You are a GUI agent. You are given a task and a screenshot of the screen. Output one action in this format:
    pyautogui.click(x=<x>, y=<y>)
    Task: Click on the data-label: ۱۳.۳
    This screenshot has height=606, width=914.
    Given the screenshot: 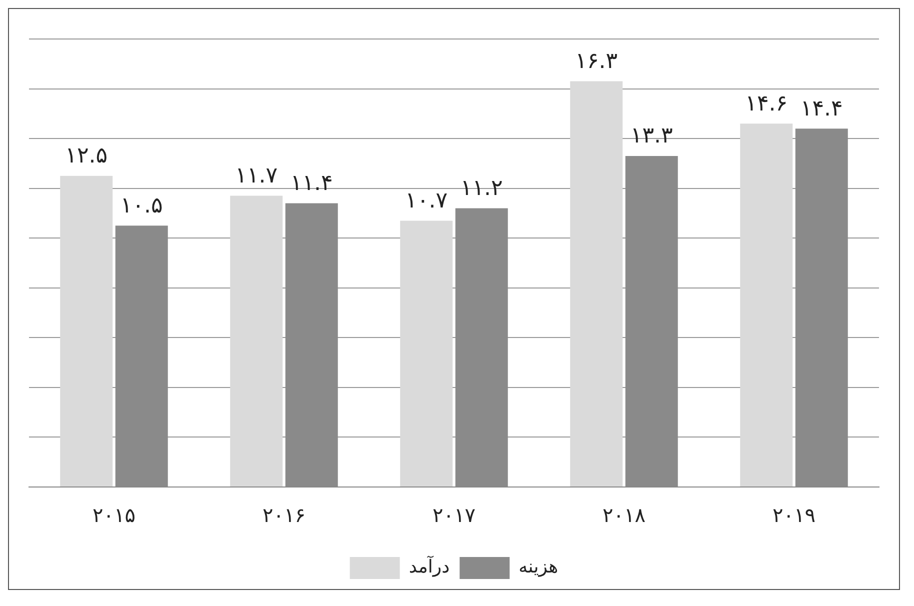 What is the action you would take?
    pyautogui.click(x=652, y=136)
    